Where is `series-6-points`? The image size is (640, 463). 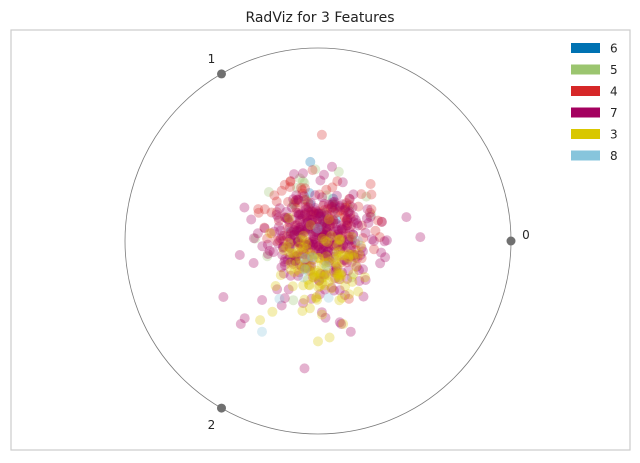
series-6-points is located at coordinates (313, 201).